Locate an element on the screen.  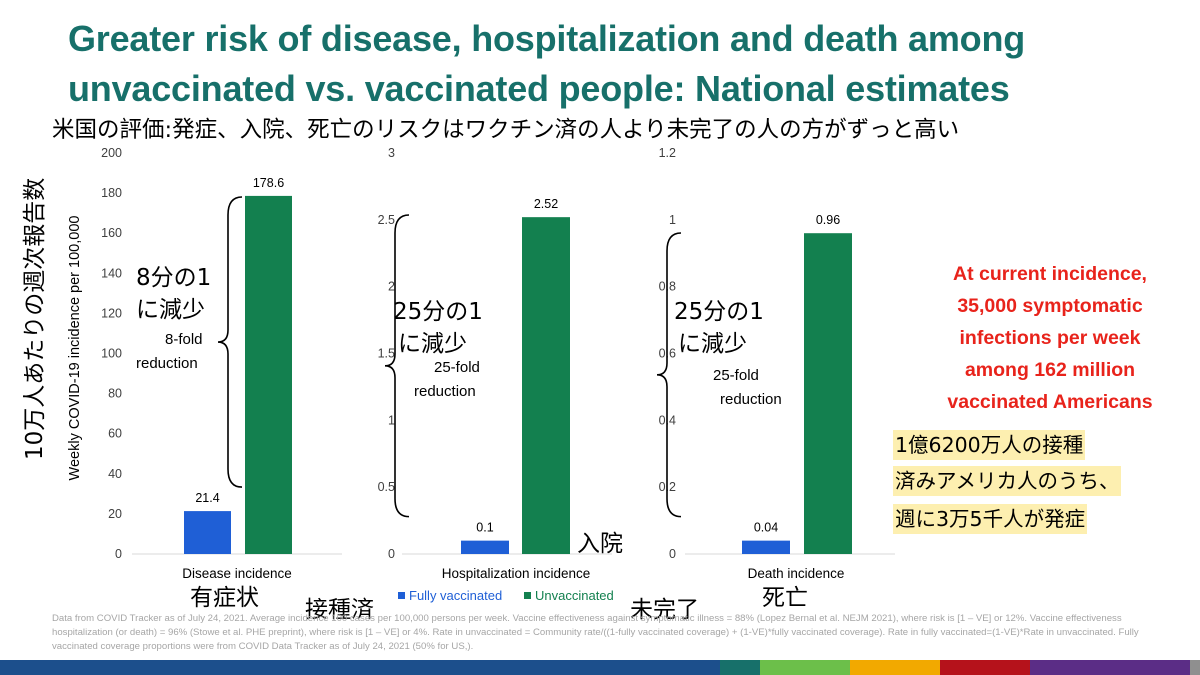
bar-disease-unvaccinated is located at coordinates (268, 375).